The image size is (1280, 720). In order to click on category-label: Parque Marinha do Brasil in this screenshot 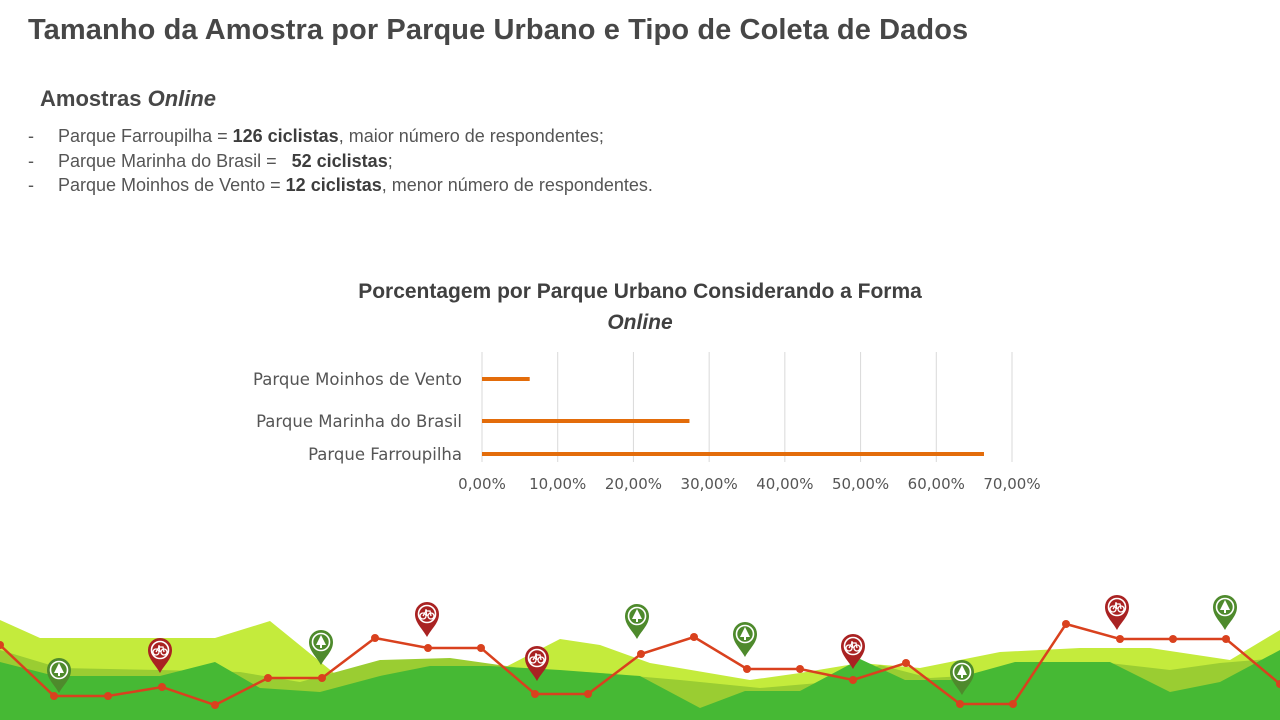, I will do `click(359, 421)`.